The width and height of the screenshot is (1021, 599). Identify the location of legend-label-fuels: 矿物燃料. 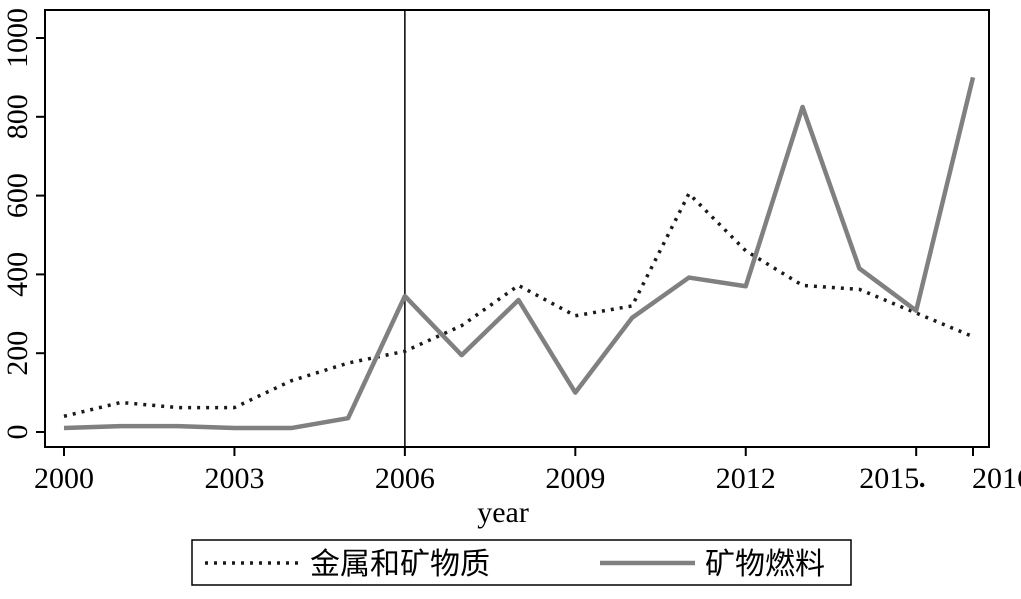
(765, 564).